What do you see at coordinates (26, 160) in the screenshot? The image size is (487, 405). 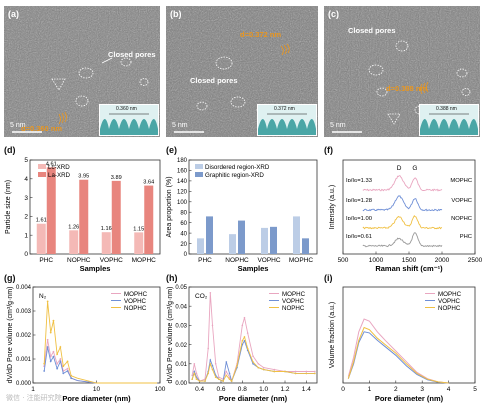 I see `y-tick-label: 5` at bounding box center [26, 160].